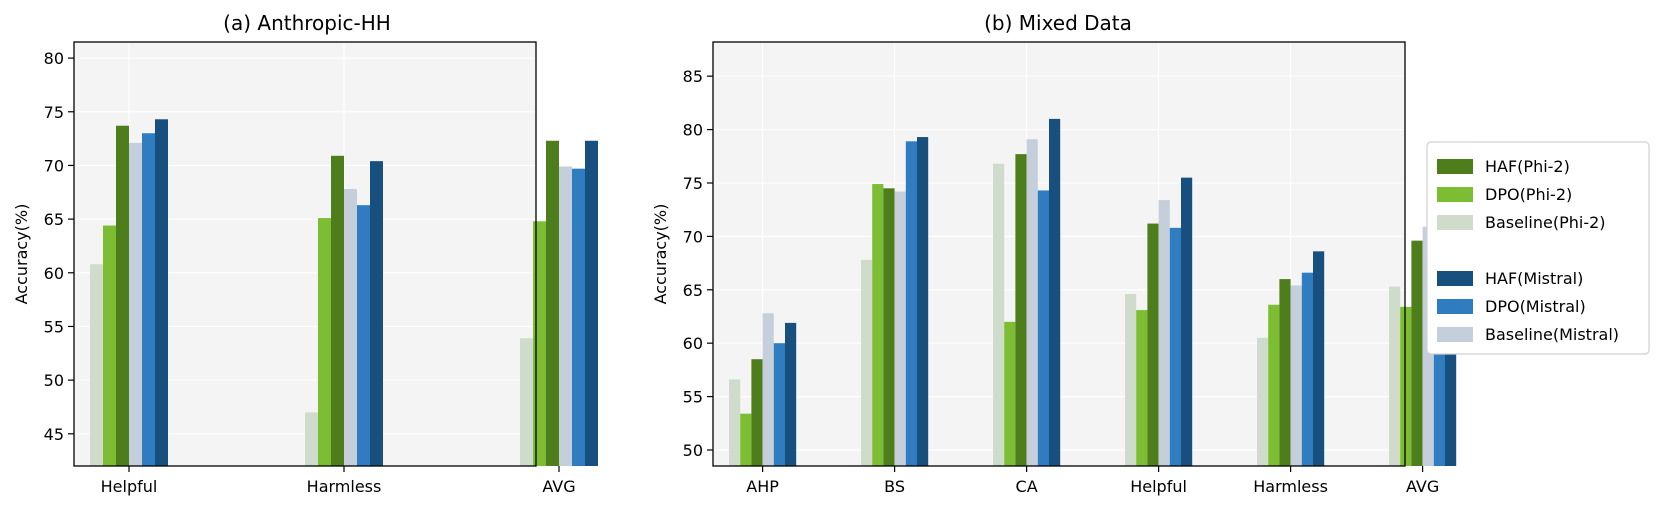  I want to click on x-tick-label-bs: BS, so click(894, 486).